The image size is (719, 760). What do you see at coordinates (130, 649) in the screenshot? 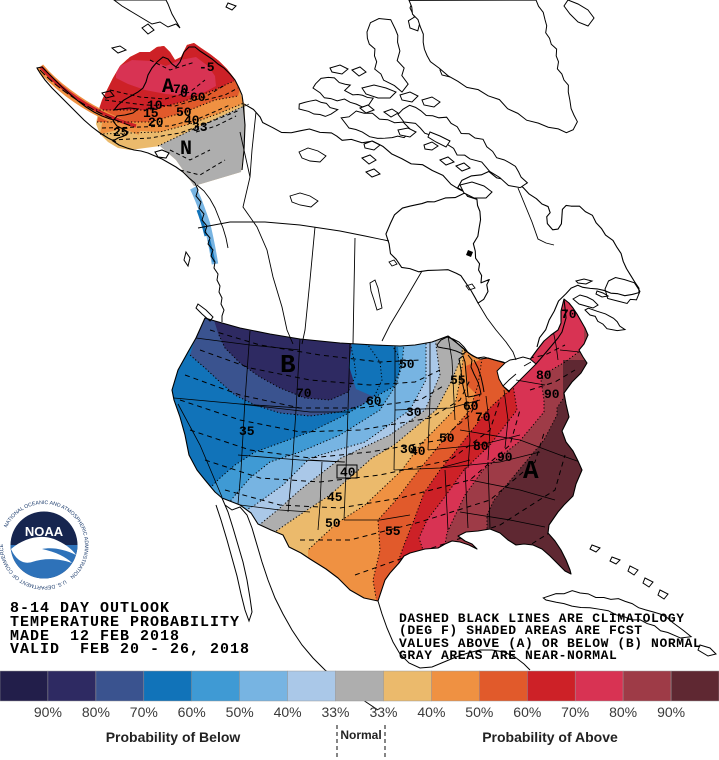
I see `svg-text: VALID FEB 20 - 26, 2018` at bounding box center [130, 649].